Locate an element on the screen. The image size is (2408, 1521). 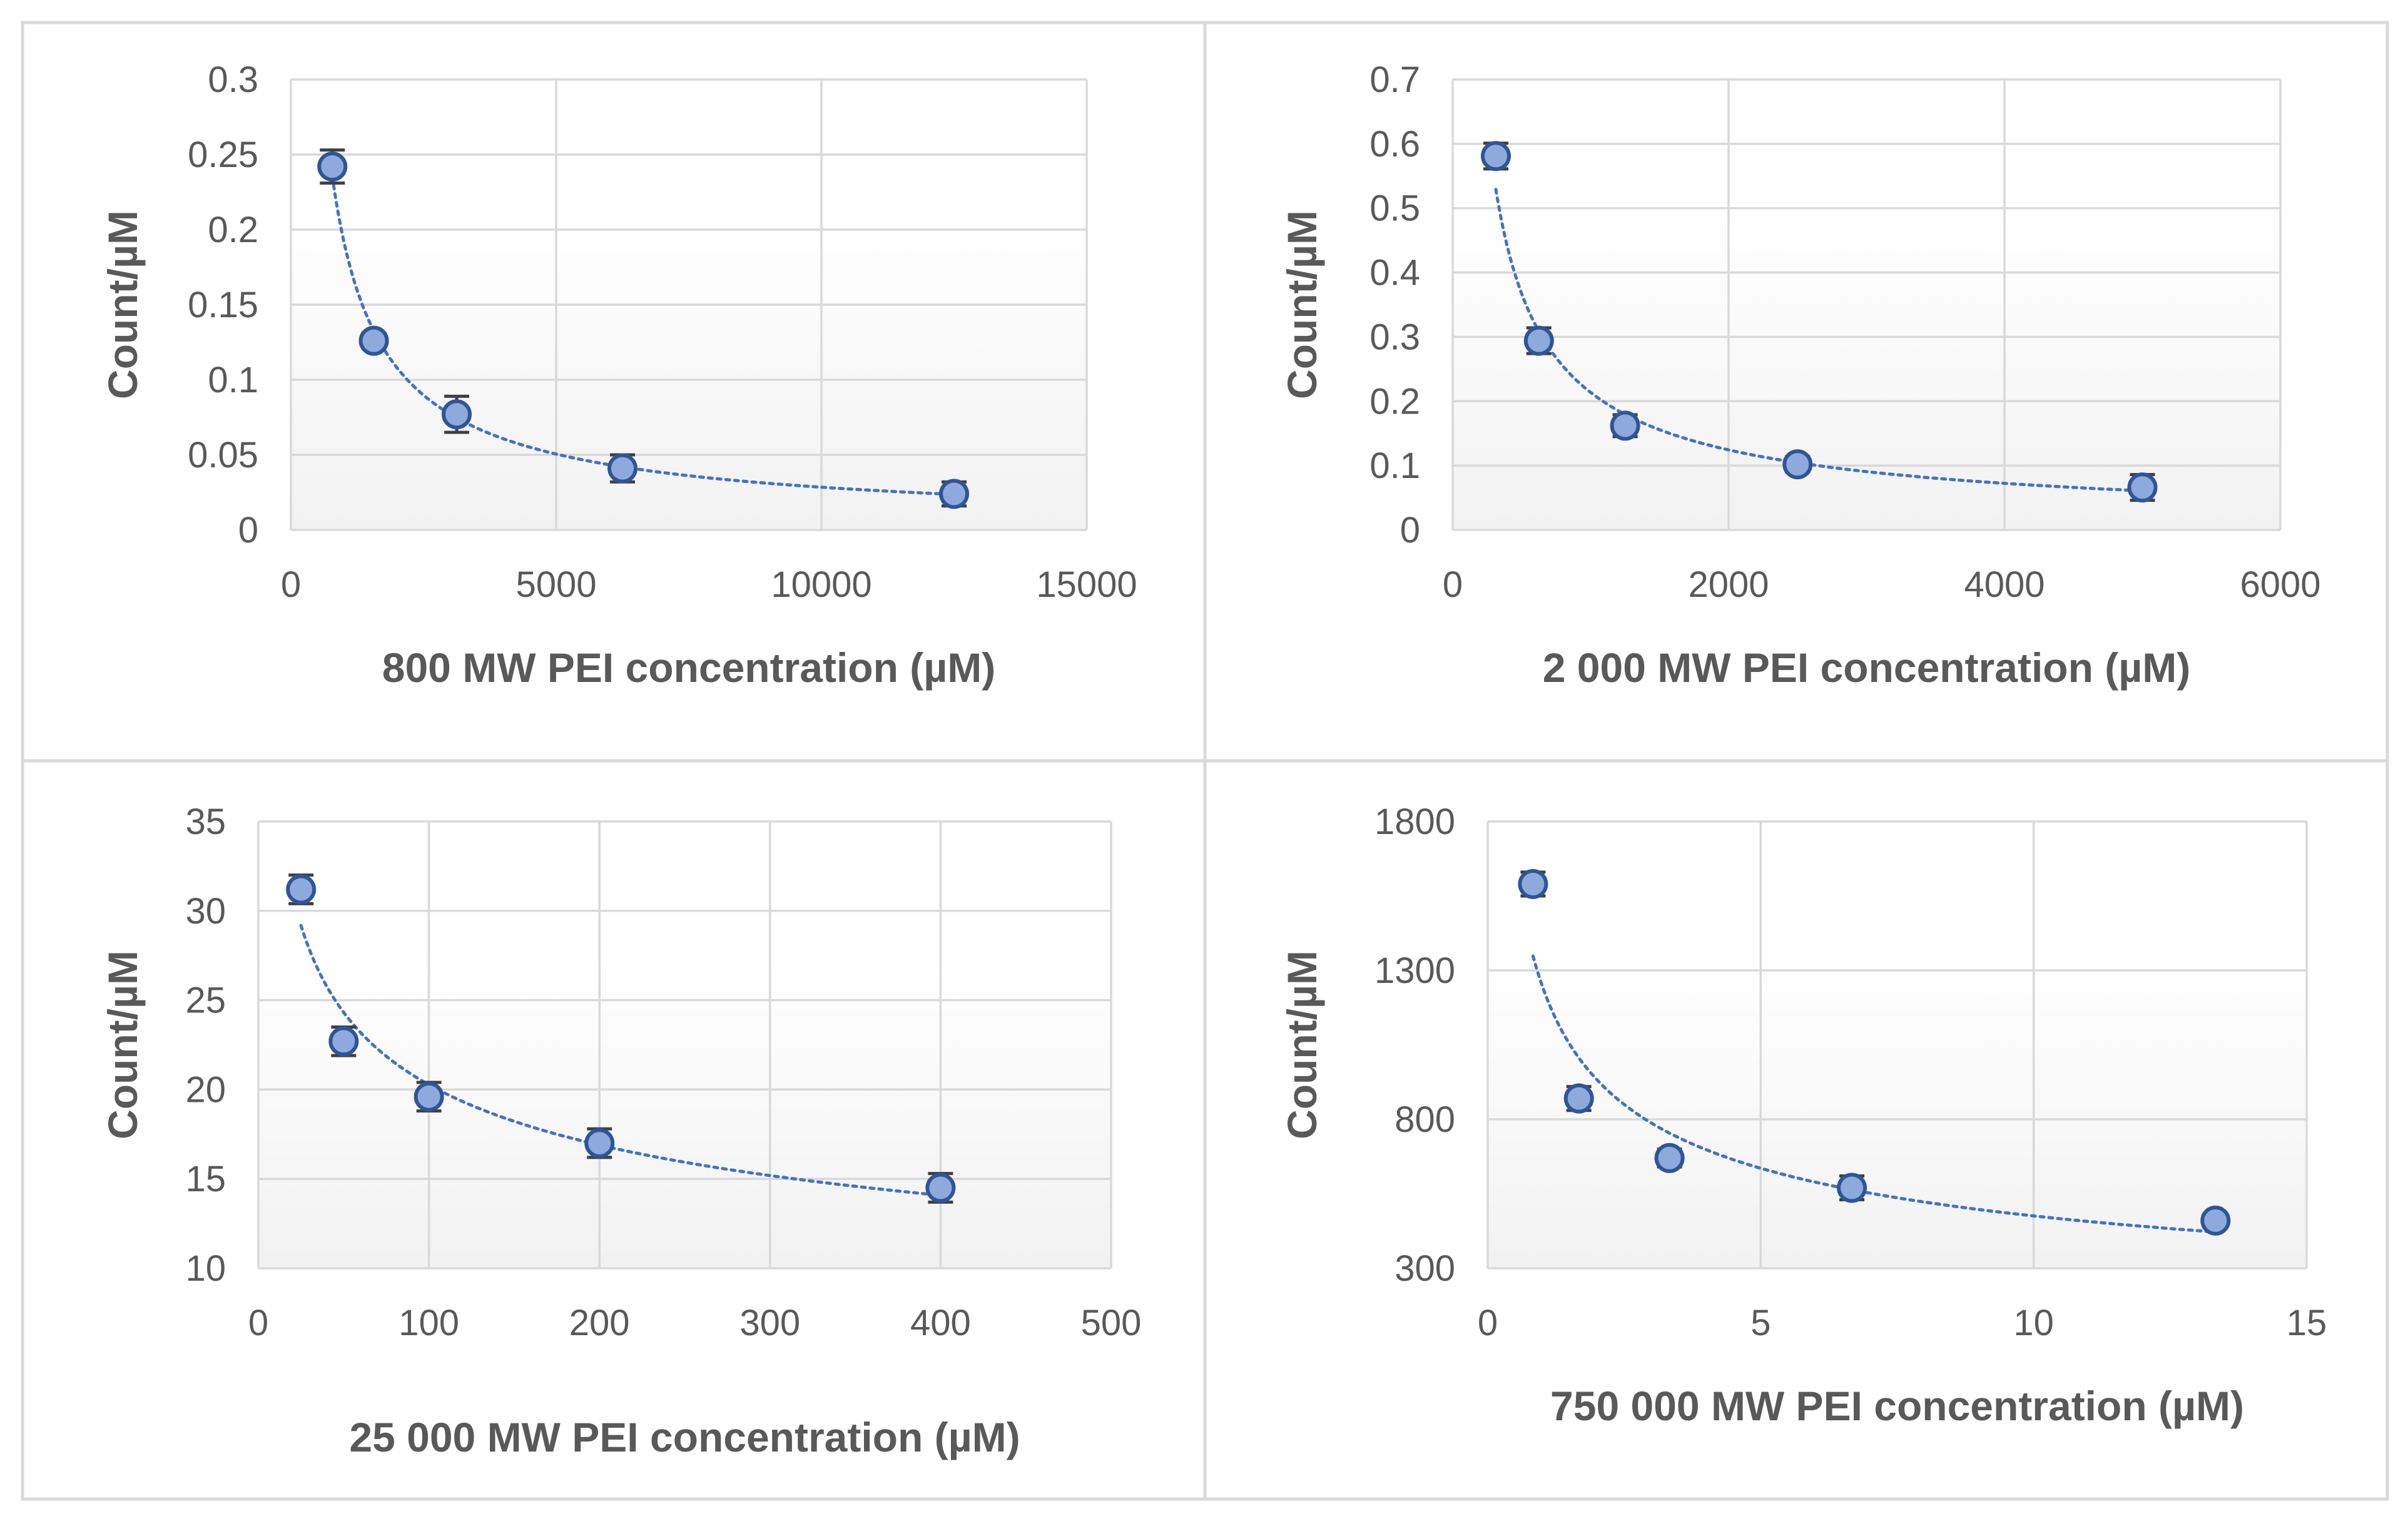
y-tick-label: 10 is located at coordinates (205, 1268).